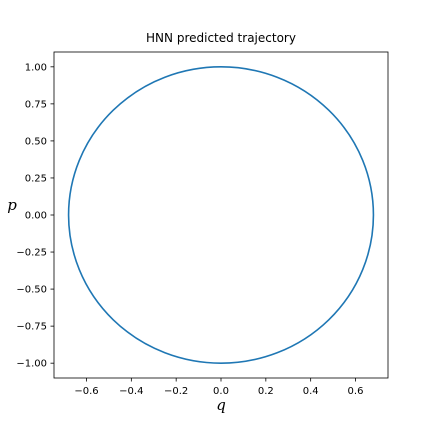 This screenshot has width=432, height=432. Describe the element at coordinates (221, 38) in the screenshot. I see `chart-title: HNN predicted trajectory` at that location.